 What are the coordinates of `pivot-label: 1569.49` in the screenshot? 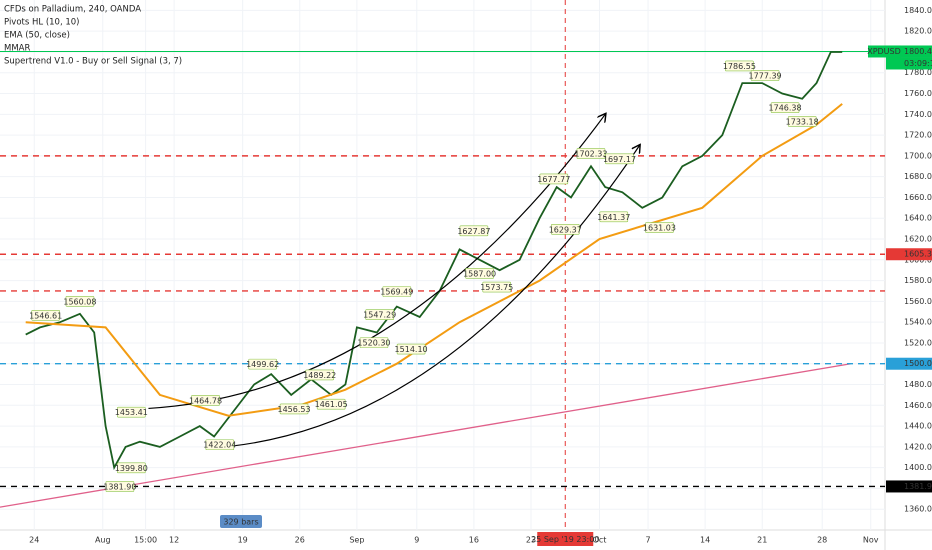 It's located at (396, 292).